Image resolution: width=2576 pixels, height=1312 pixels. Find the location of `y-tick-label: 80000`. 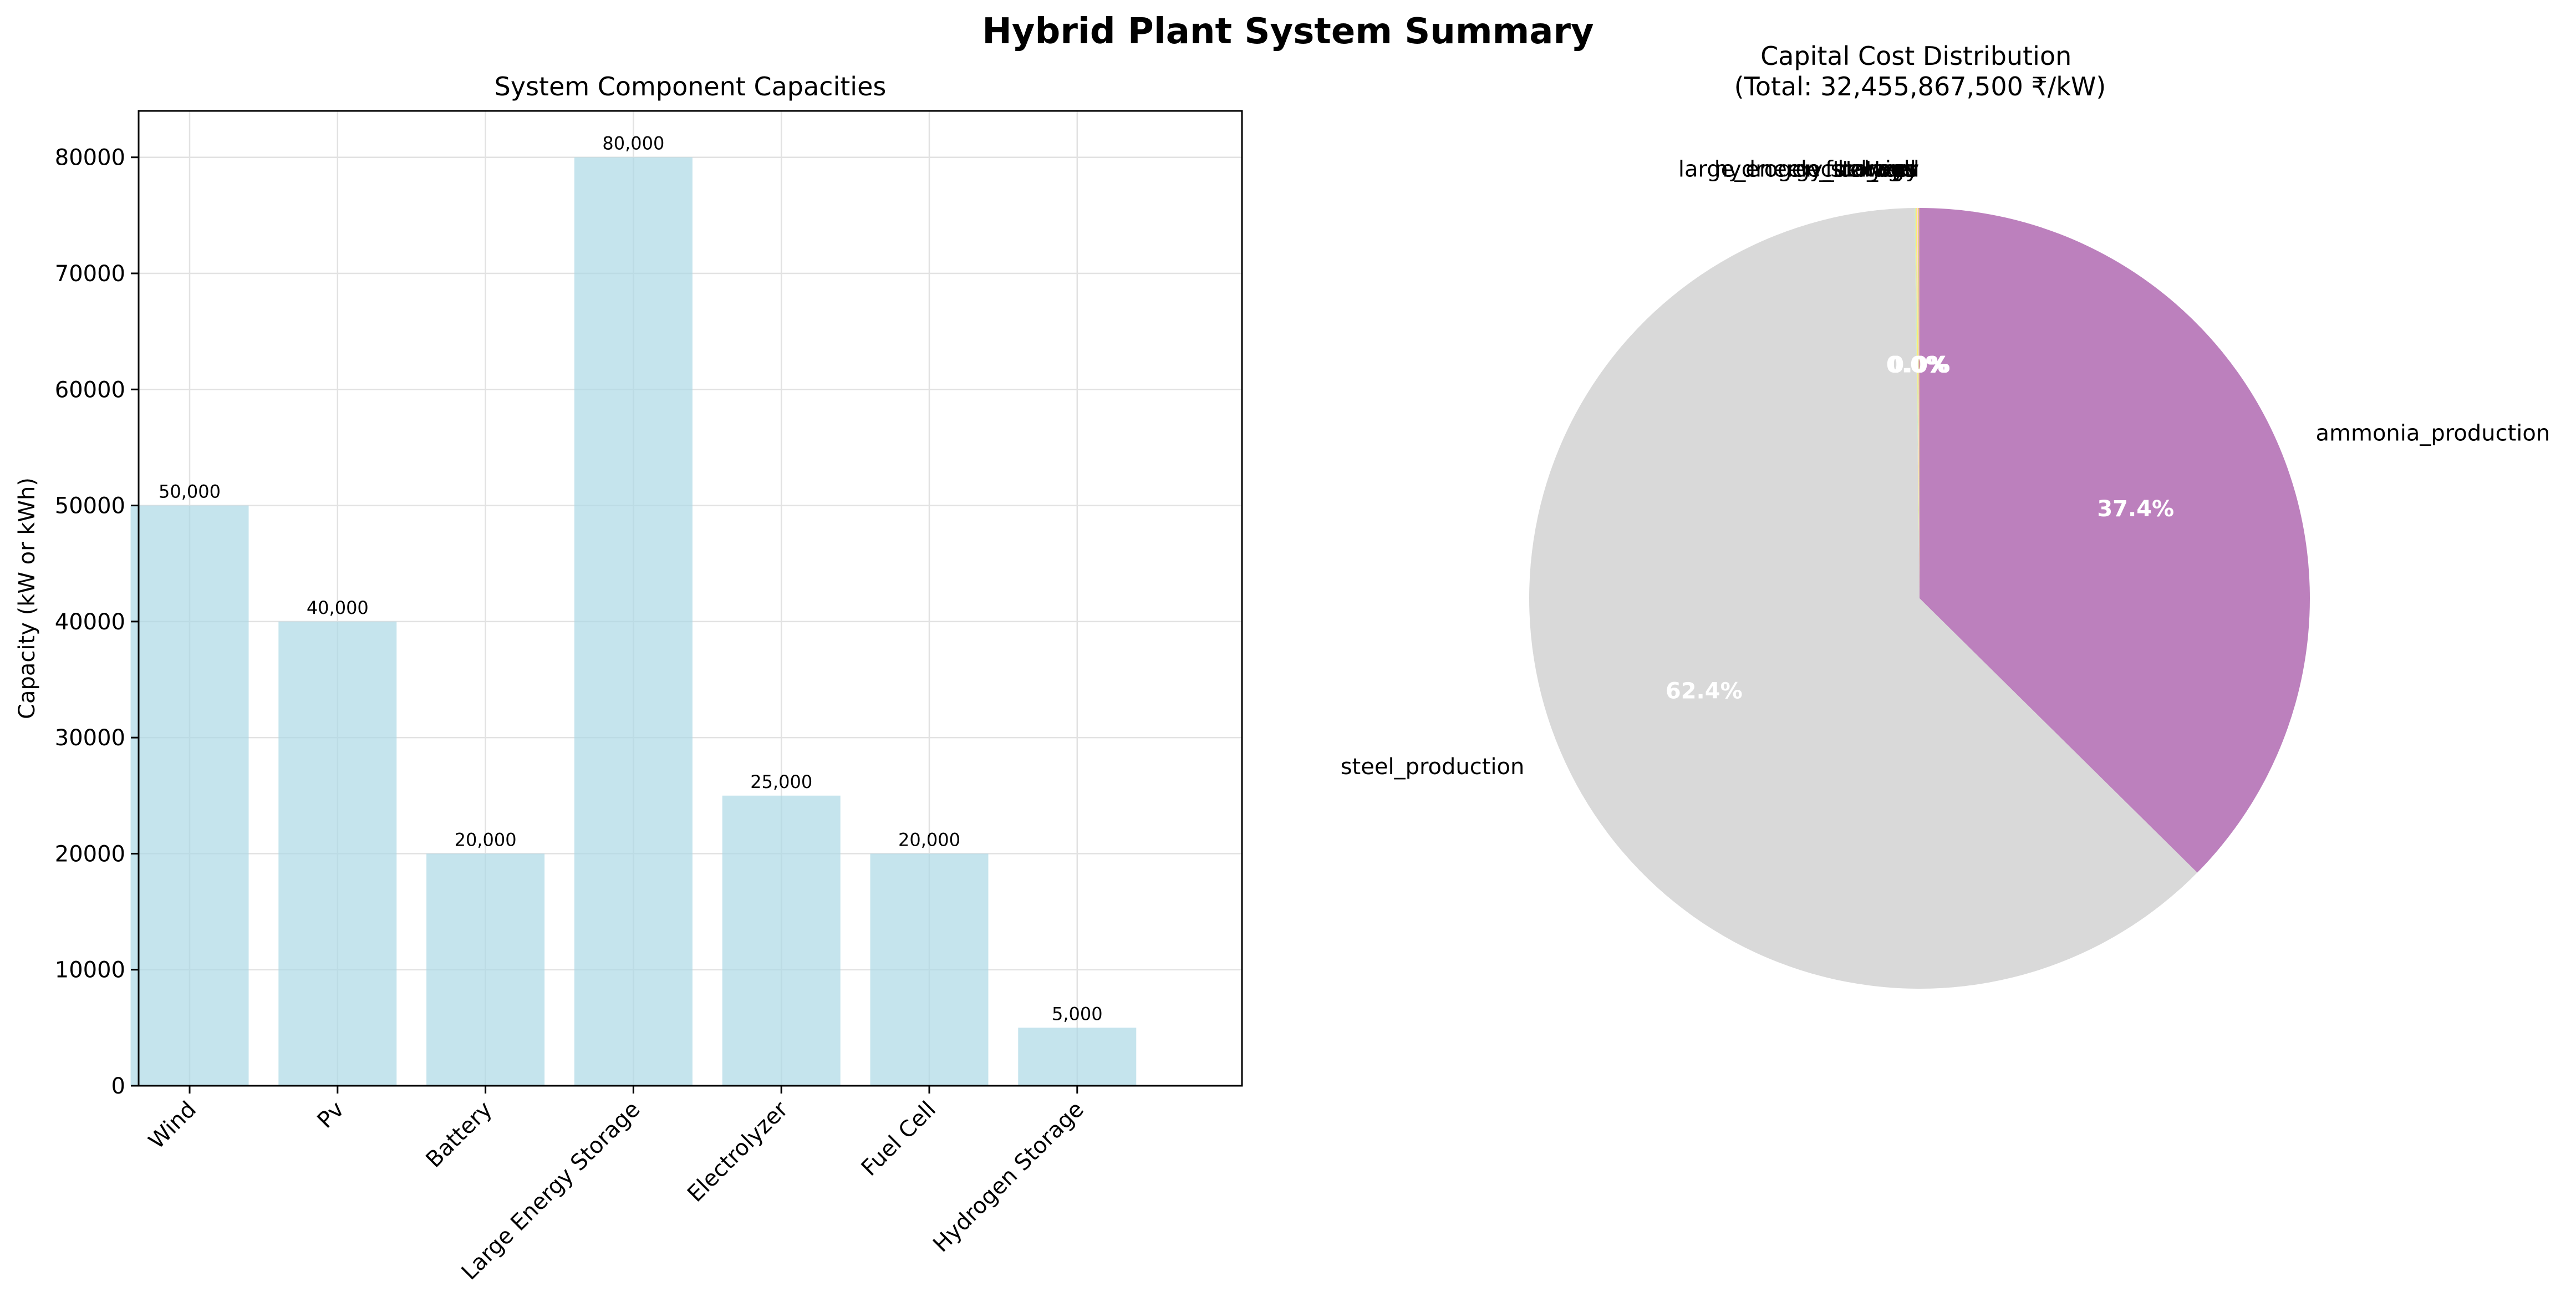

y-tick-label: 80000 is located at coordinates (90, 158).